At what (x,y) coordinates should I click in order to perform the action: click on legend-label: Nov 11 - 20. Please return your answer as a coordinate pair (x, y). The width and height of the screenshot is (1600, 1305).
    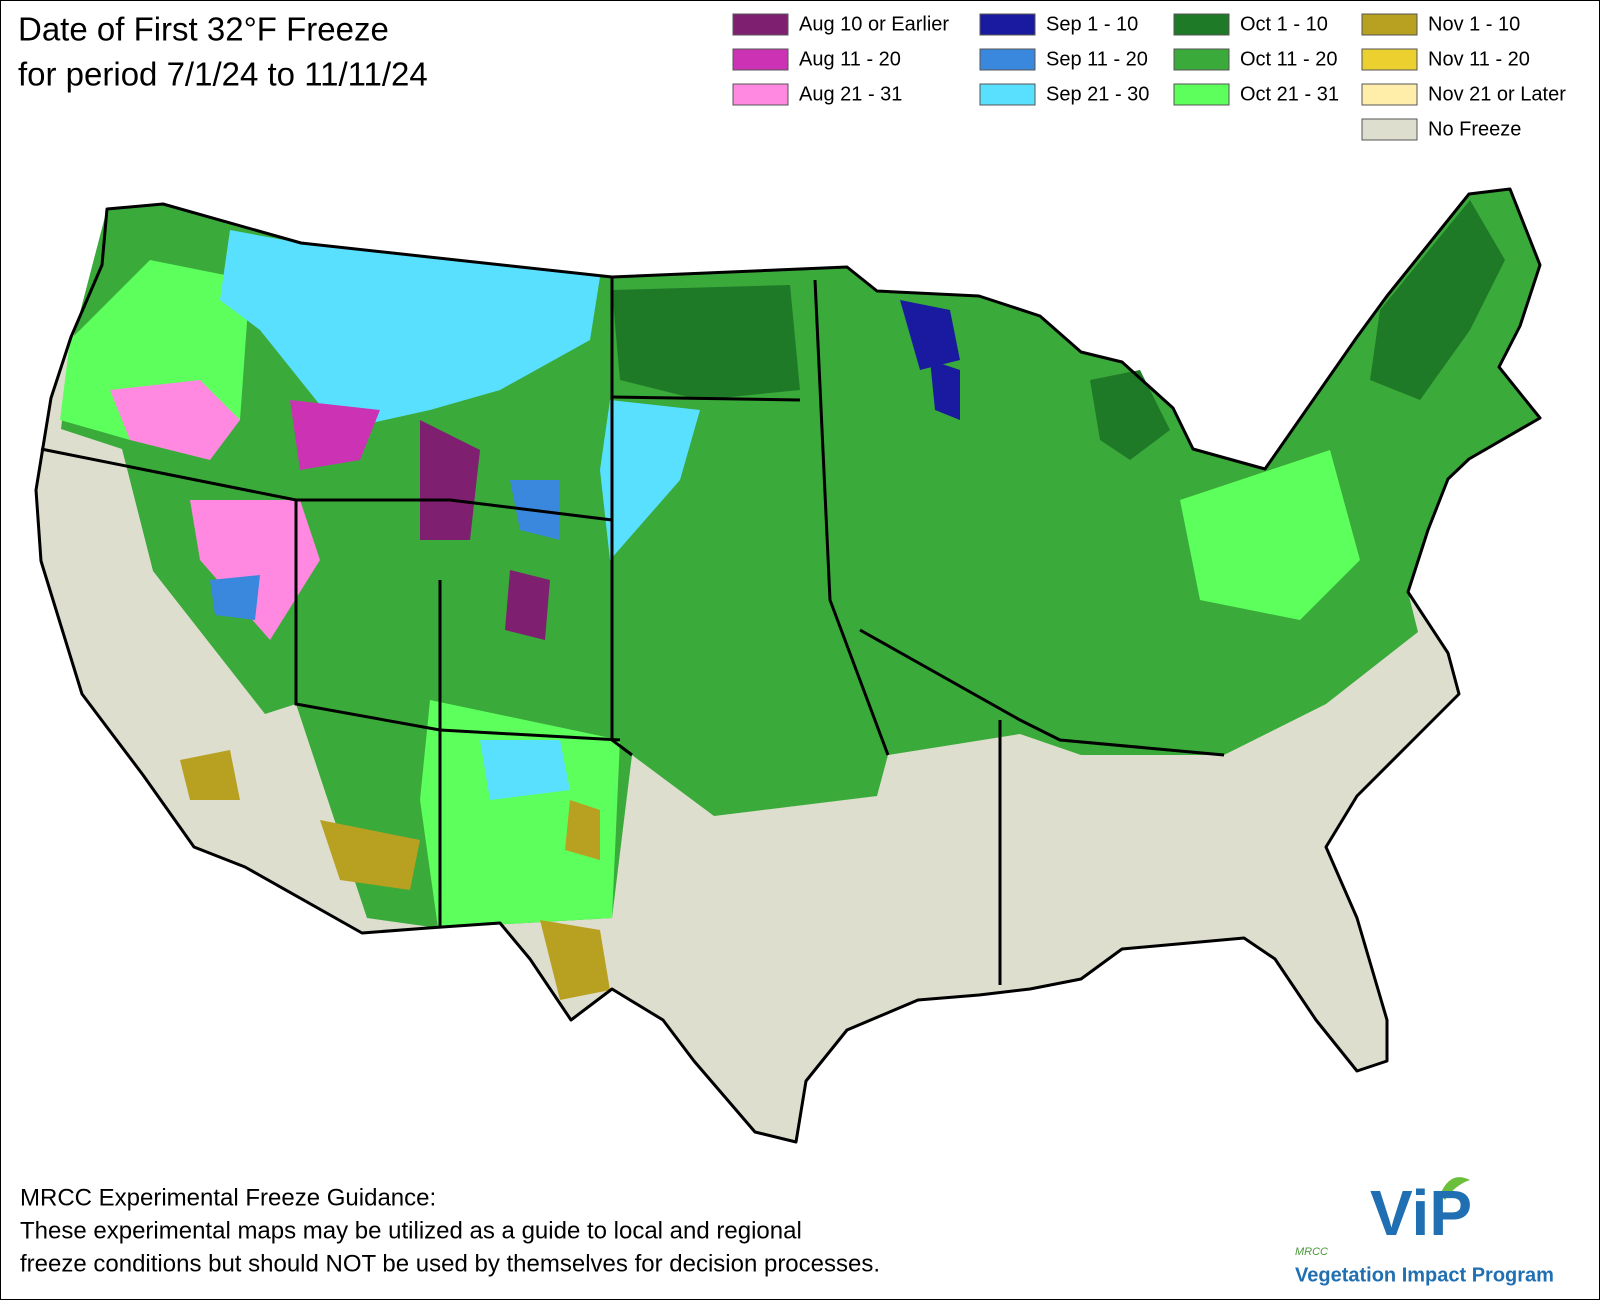
    Looking at the image, I should click on (1479, 59).